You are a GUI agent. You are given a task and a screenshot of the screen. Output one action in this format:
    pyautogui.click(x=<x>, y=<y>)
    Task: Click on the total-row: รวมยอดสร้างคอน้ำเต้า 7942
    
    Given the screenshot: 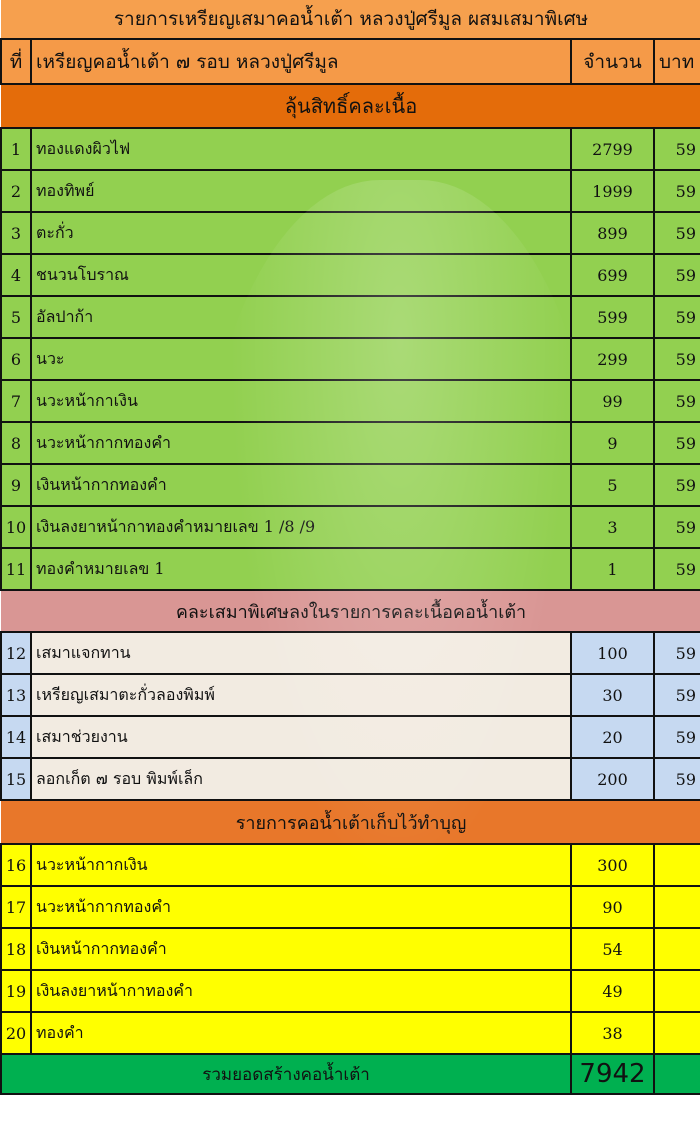 What is the action you would take?
    pyautogui.click(x=350, y=1074)
    